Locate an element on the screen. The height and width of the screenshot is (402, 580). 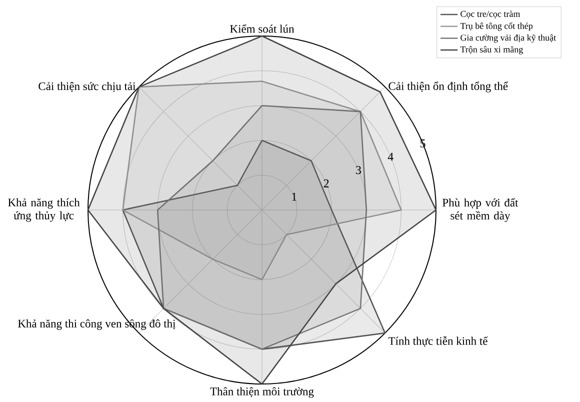
legend-label: Gia cường vải địa kỹ thuật is located at coordinates (508, 38).